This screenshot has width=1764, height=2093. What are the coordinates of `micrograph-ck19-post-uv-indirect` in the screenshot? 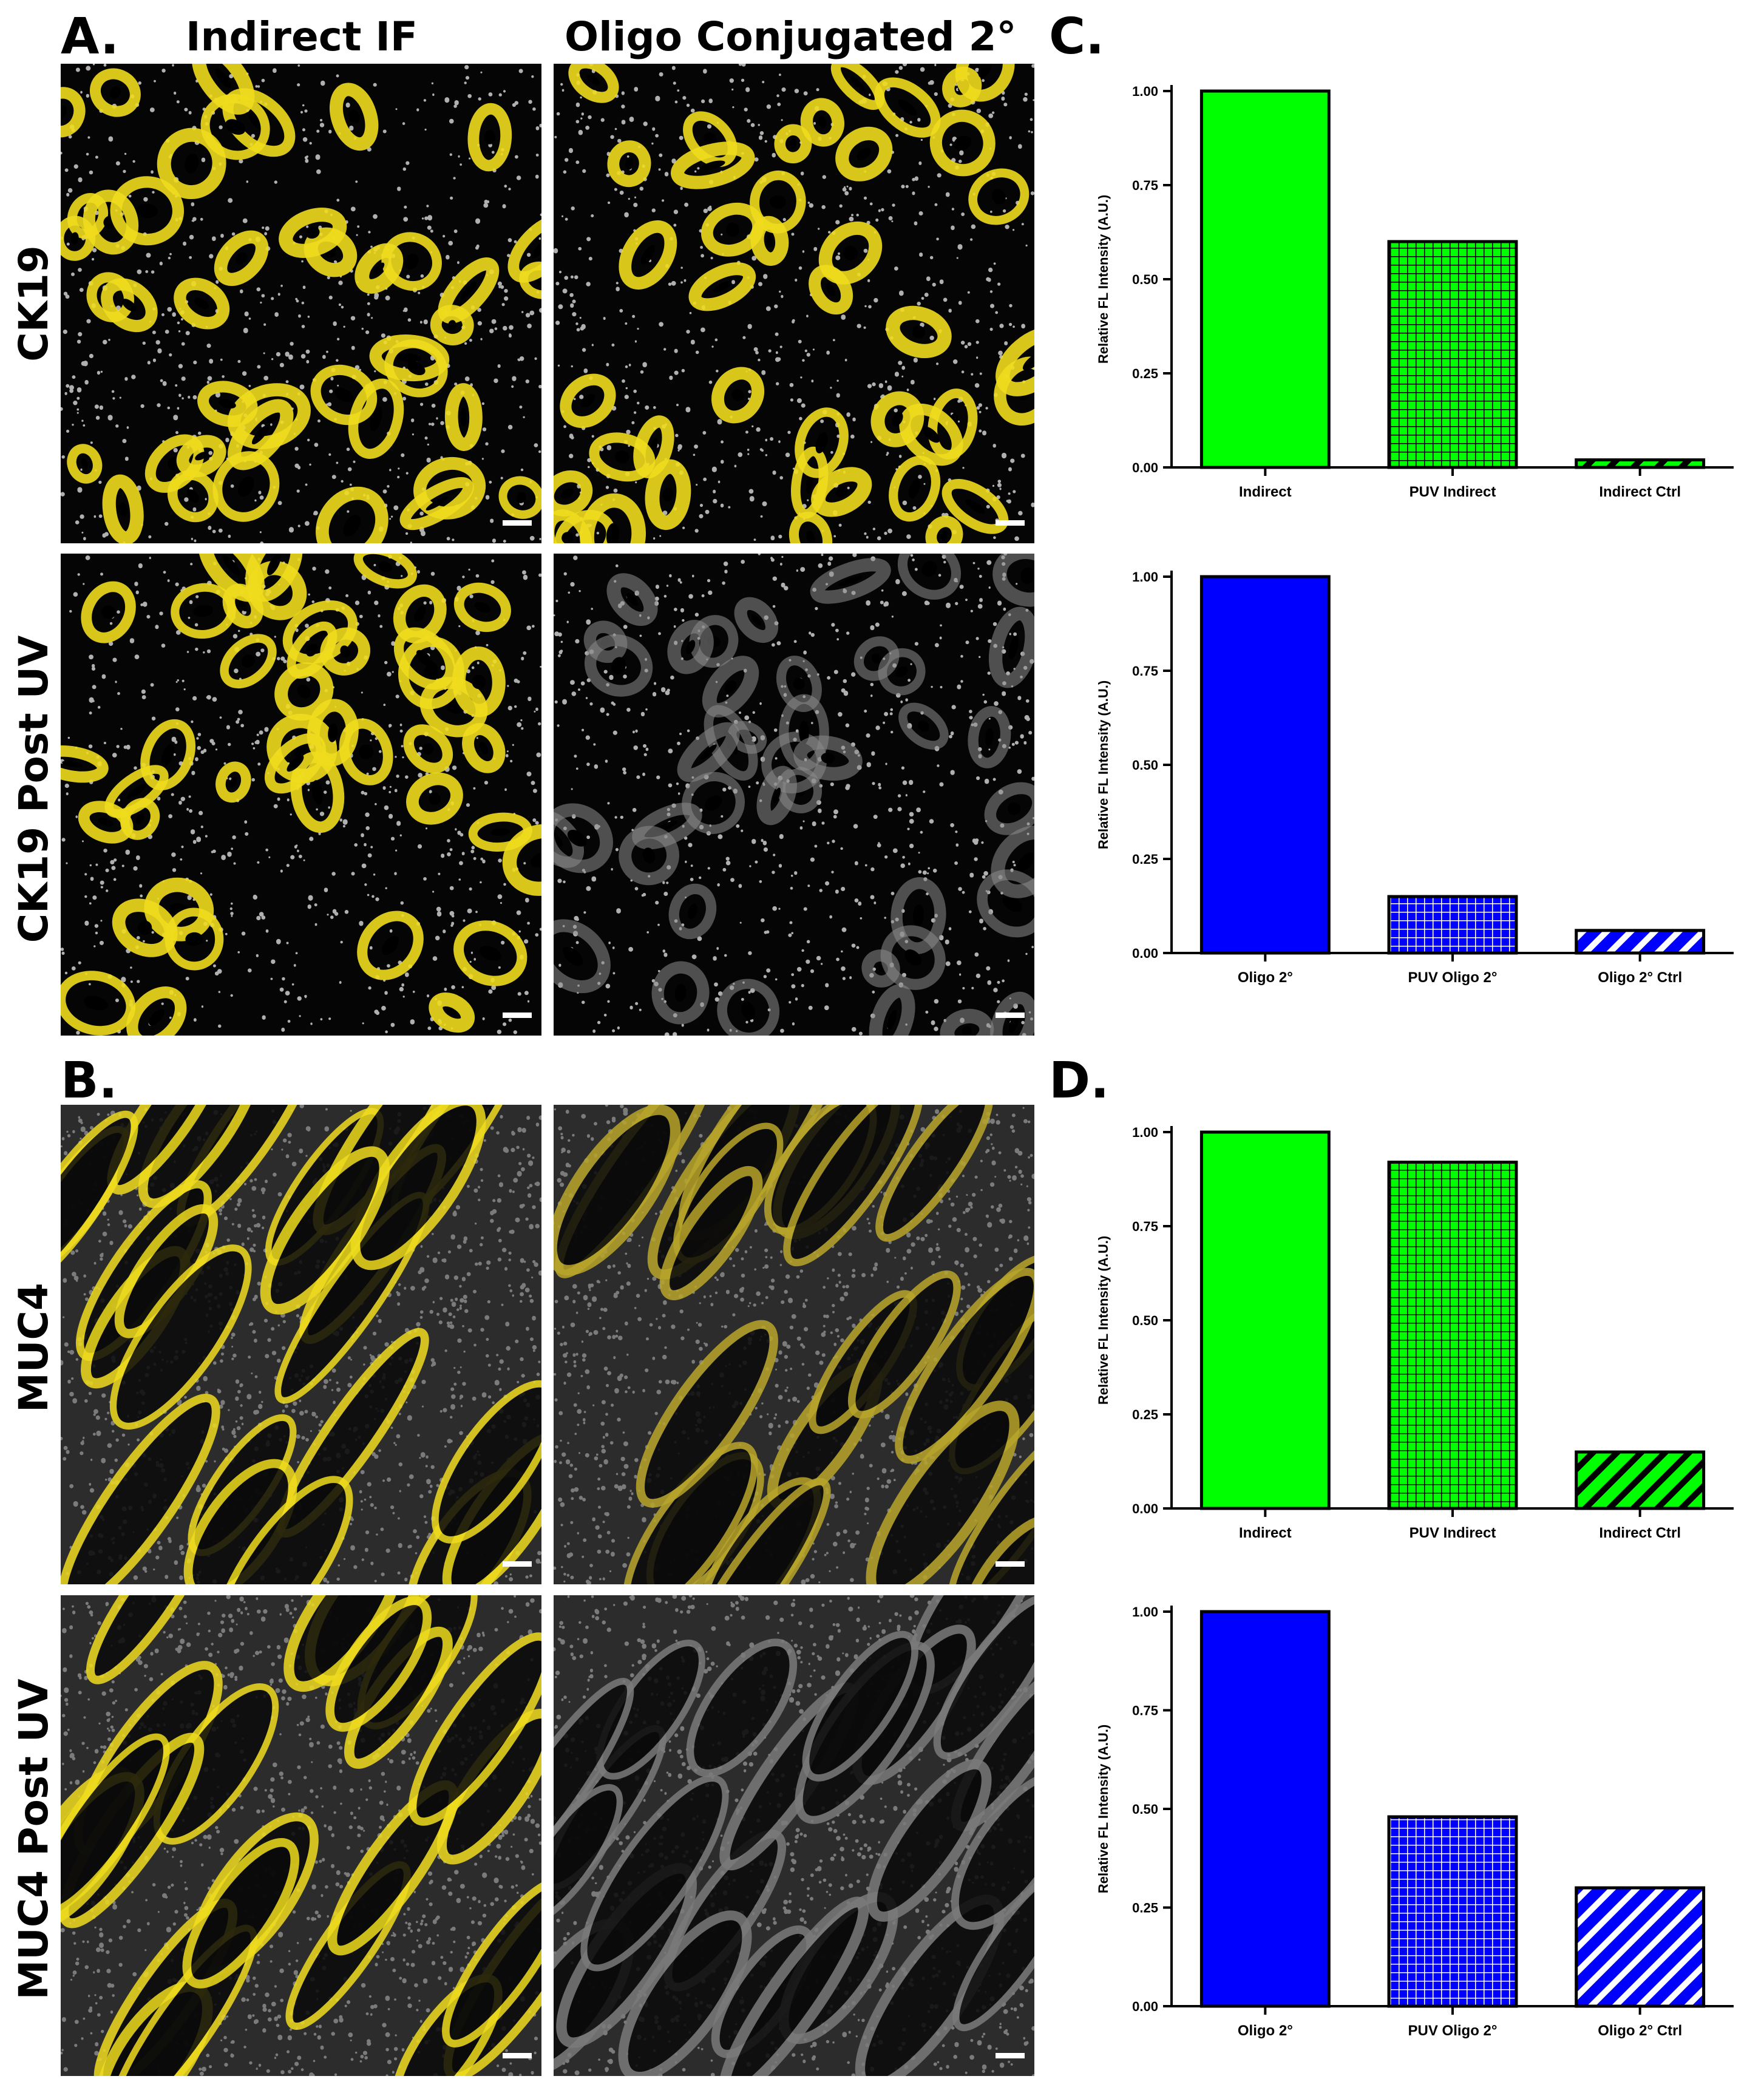 It's located at (301, 795).